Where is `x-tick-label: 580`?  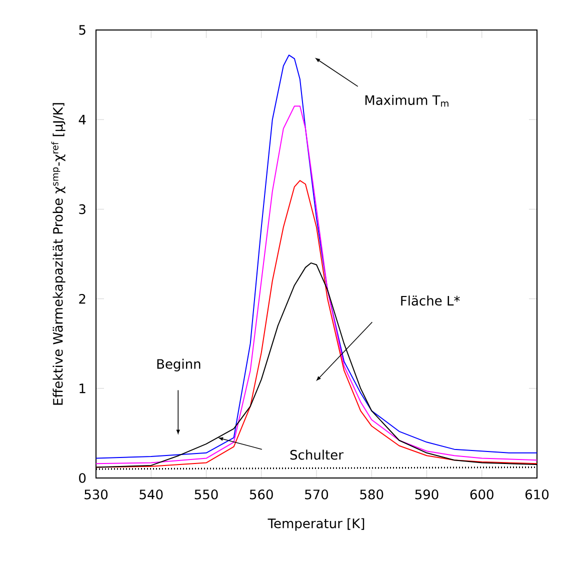
x-tick-label: 580 is located at coordinates (372, 495).